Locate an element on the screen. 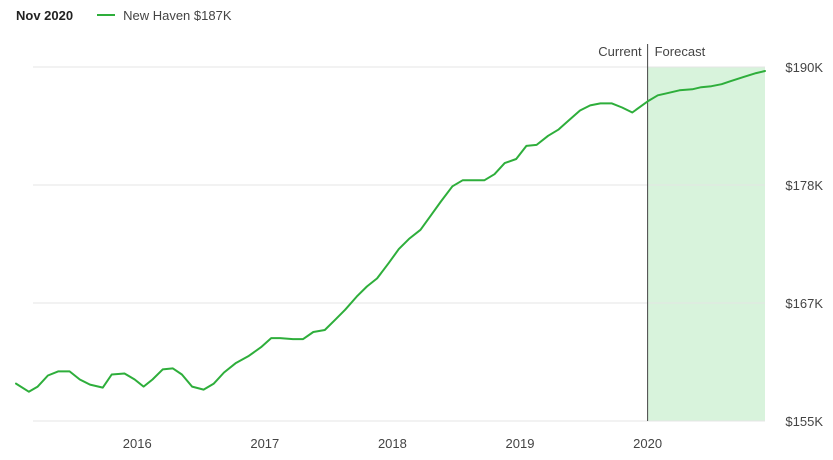  y-tick-label: $167K is located at coordinates (804, 303).